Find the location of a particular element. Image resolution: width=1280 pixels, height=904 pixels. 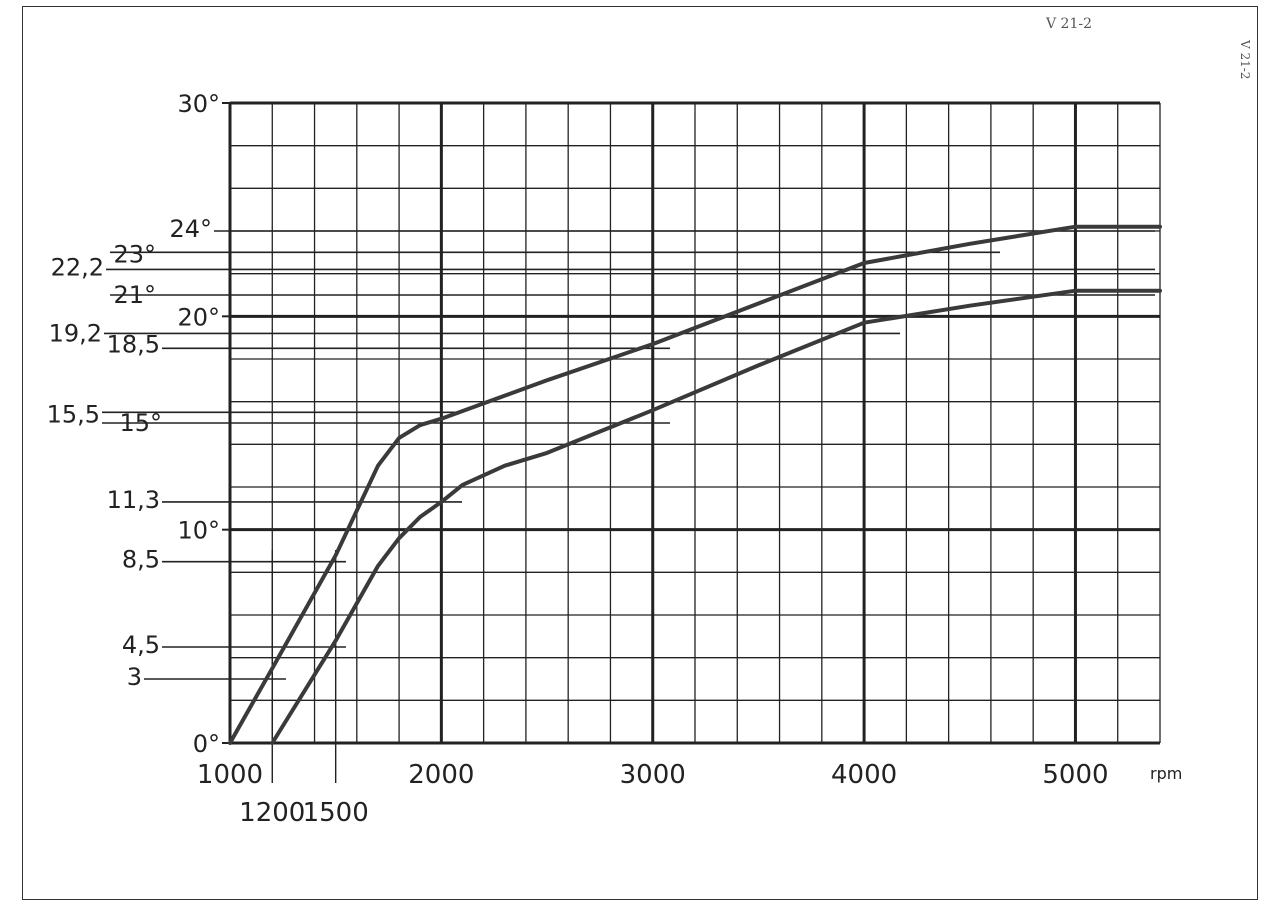

x-tick-label: 2000 is located at coordinates (441, 775).